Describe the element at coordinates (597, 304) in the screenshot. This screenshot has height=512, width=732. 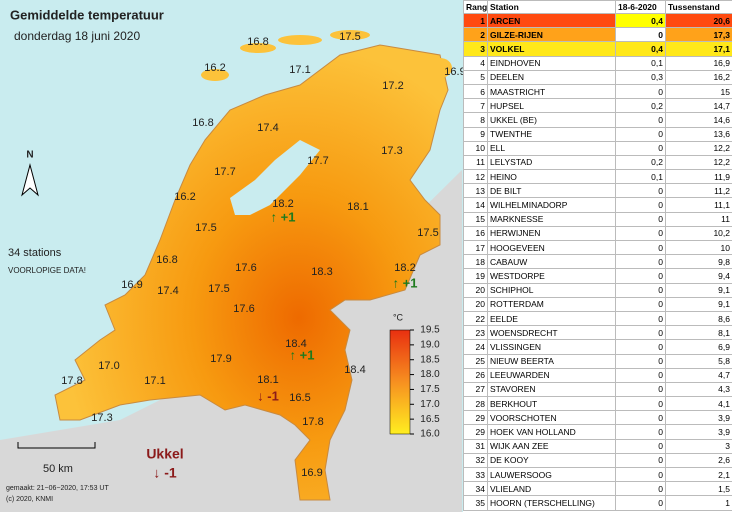
I see `table-row: 20 ROTTERDAM 0 9,1` at that location.